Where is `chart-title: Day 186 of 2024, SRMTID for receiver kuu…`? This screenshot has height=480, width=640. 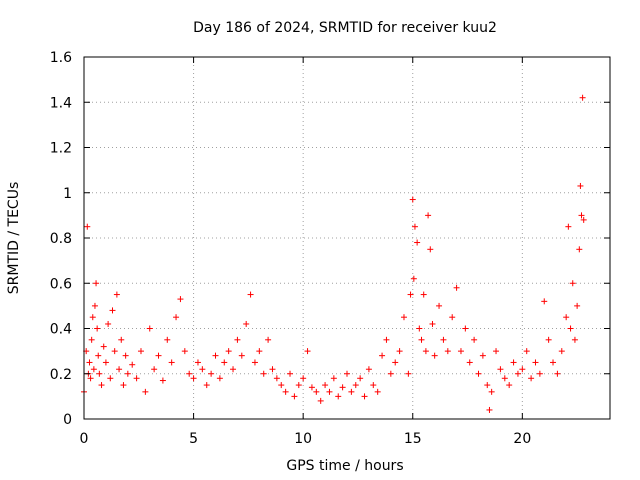
chart-title: Day 186 of 2024, SRMTID for receiver kuu… is located at coordinates (345, 28).